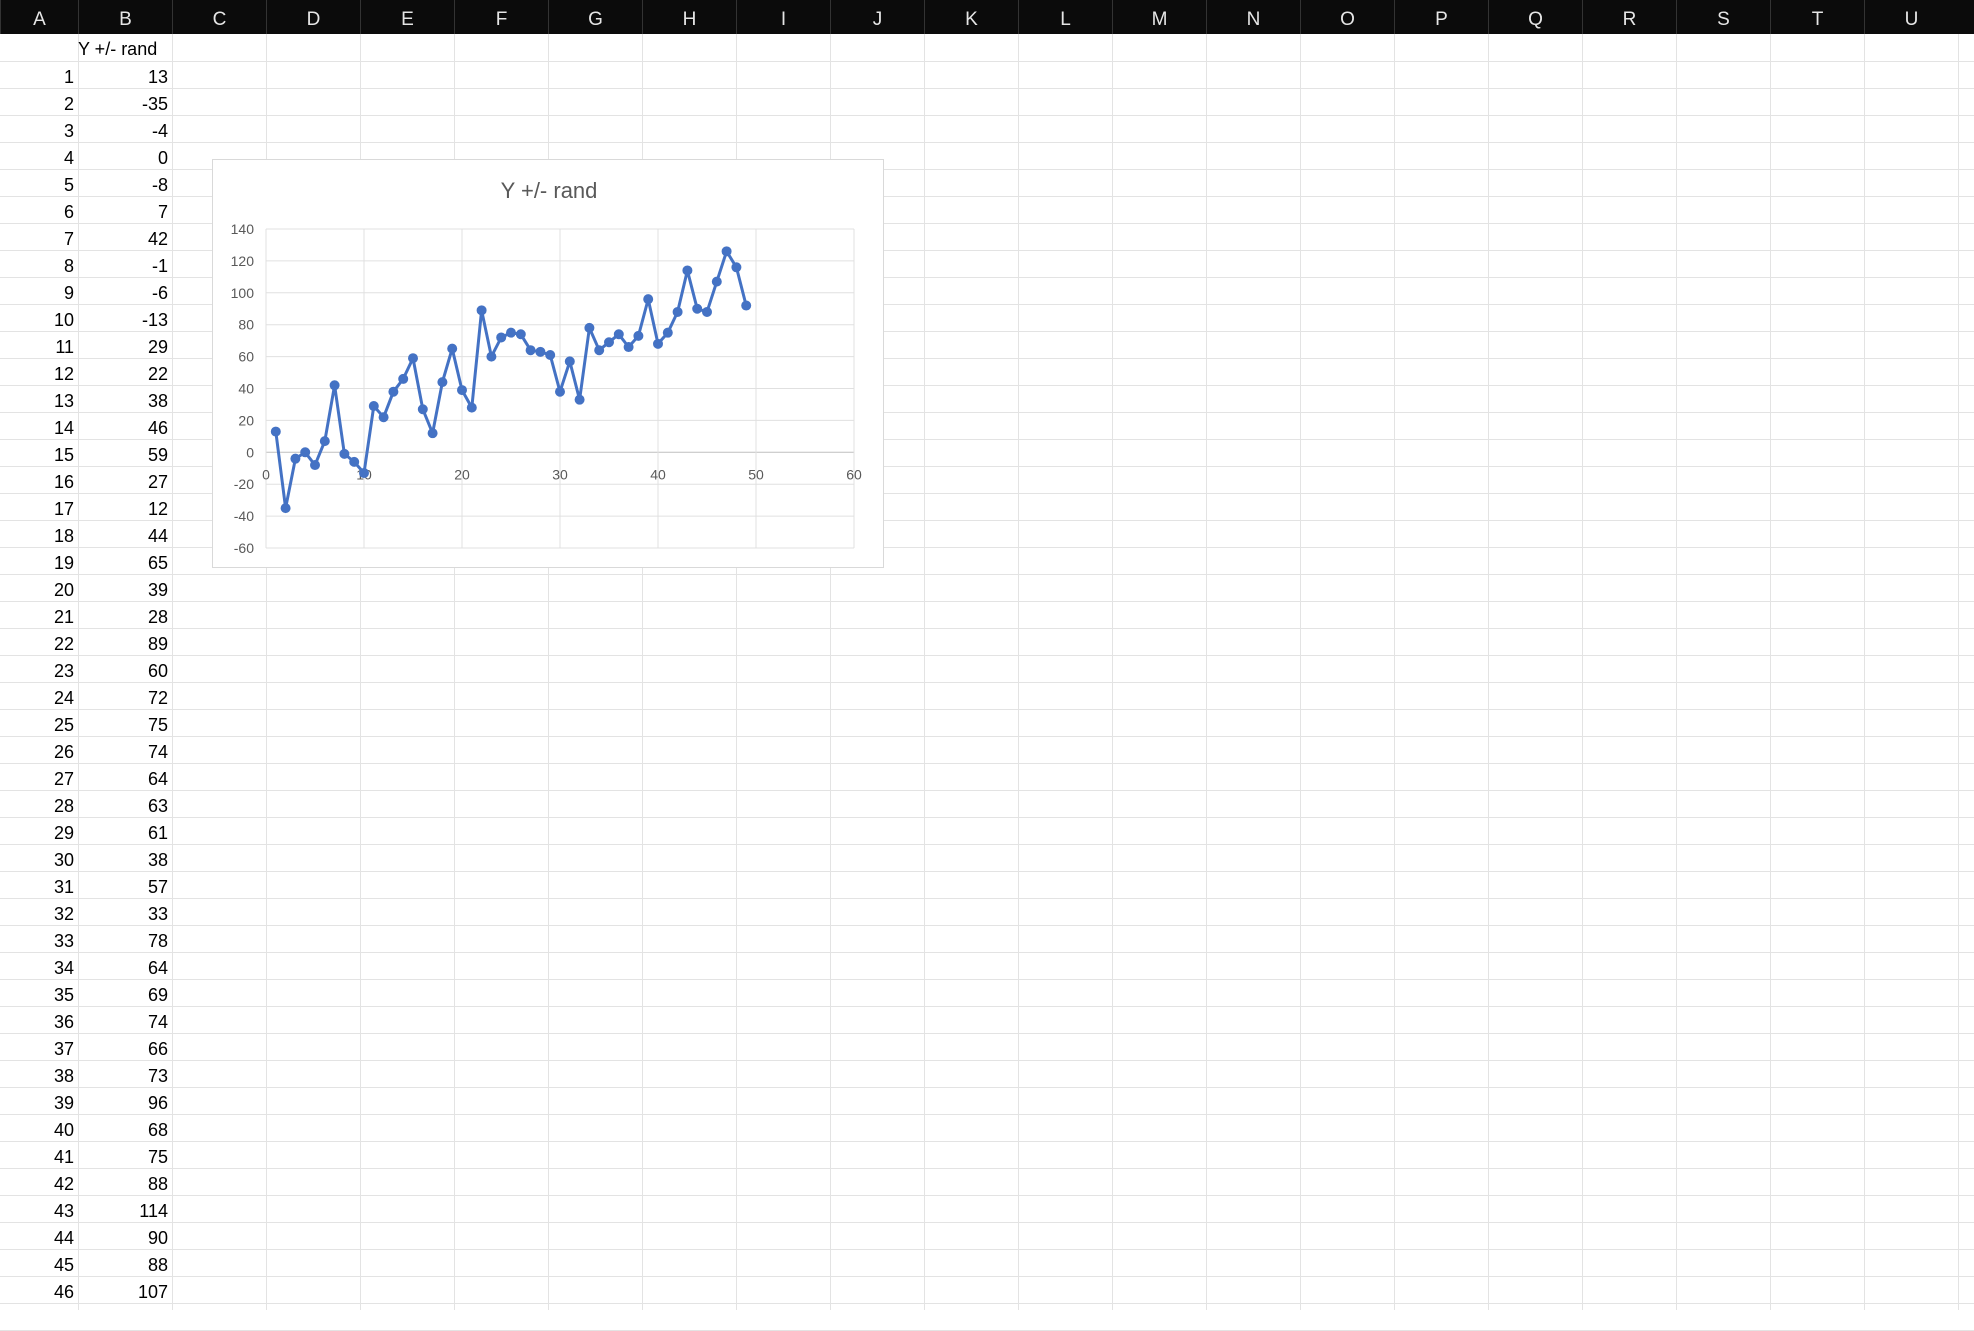 The image size is (1974, 1331). I want to click on cell-a-7: 7, so click(68, 239).